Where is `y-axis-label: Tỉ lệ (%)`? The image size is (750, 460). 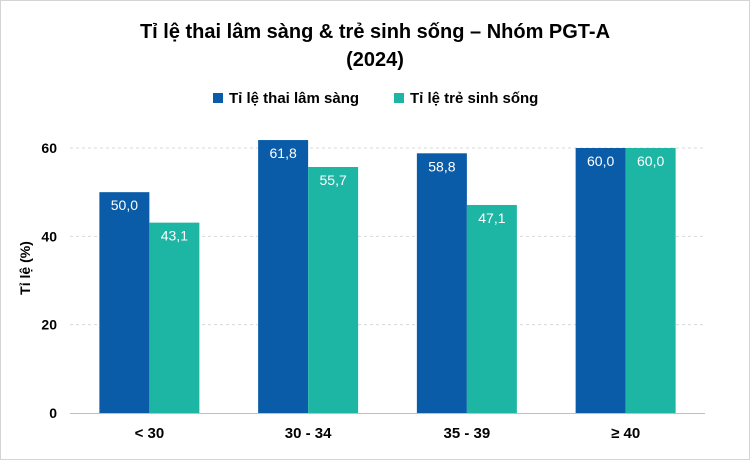 y-axis-label: Tỉ lệ (%) is located at coordinates (25, 268).